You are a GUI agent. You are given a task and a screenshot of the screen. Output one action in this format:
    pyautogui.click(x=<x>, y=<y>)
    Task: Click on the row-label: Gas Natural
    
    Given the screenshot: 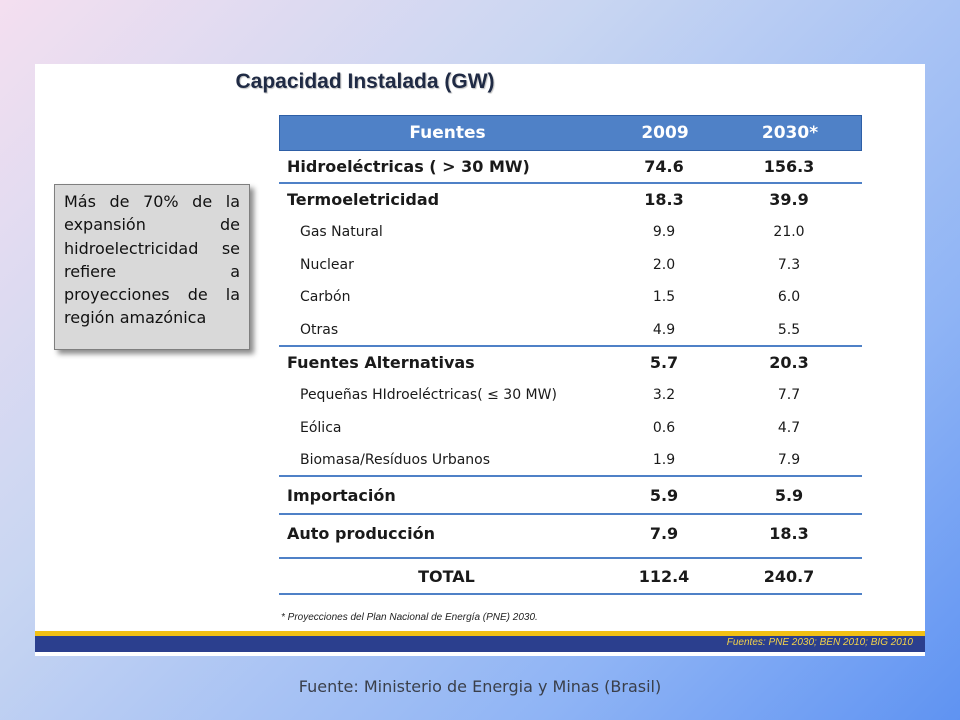 What is the action you would take?
    pyautogui.click(x=341, y=232)
    